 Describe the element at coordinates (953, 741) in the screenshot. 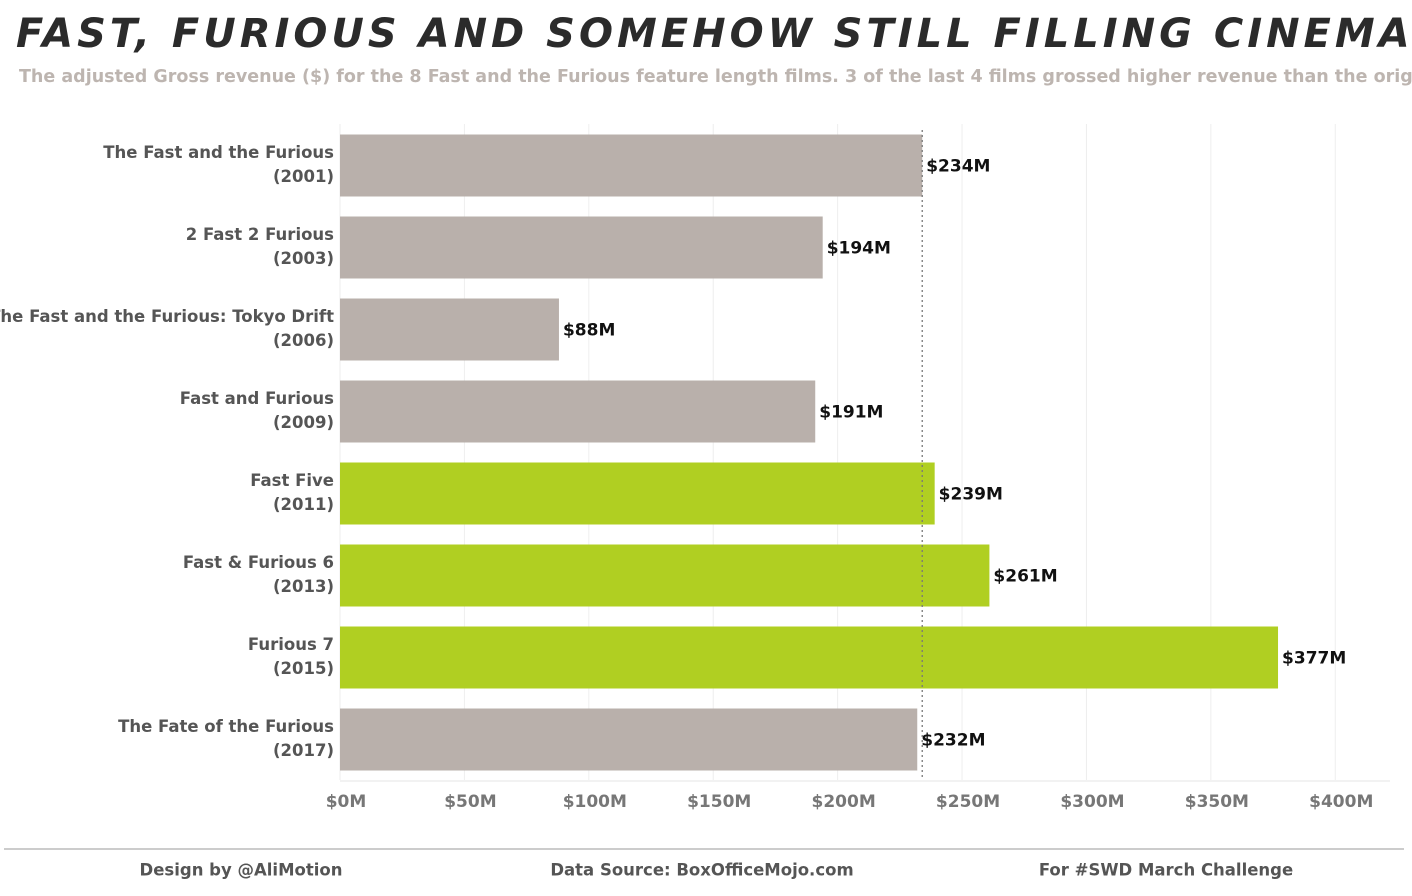

I see `value-label: $232M` at that location.